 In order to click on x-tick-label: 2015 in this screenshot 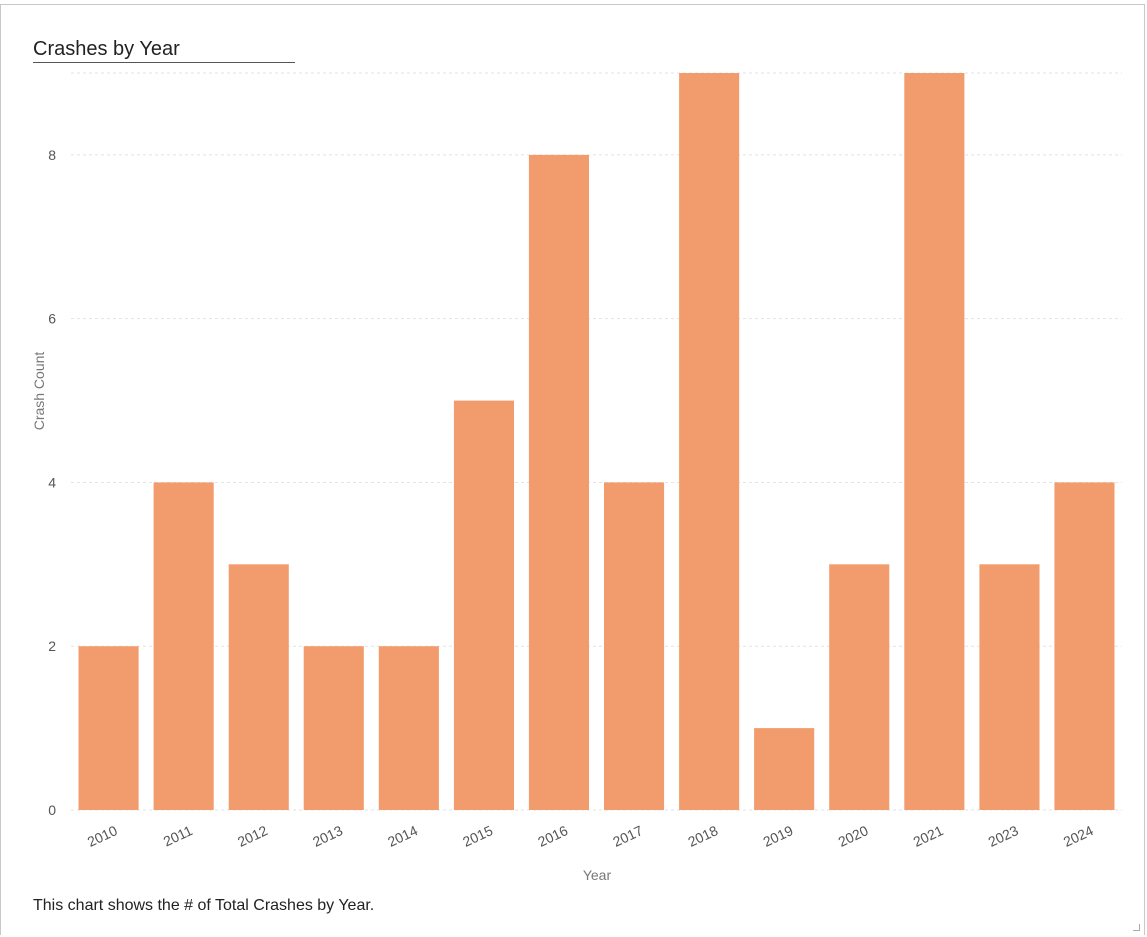, I will do `click(477, 836)`.